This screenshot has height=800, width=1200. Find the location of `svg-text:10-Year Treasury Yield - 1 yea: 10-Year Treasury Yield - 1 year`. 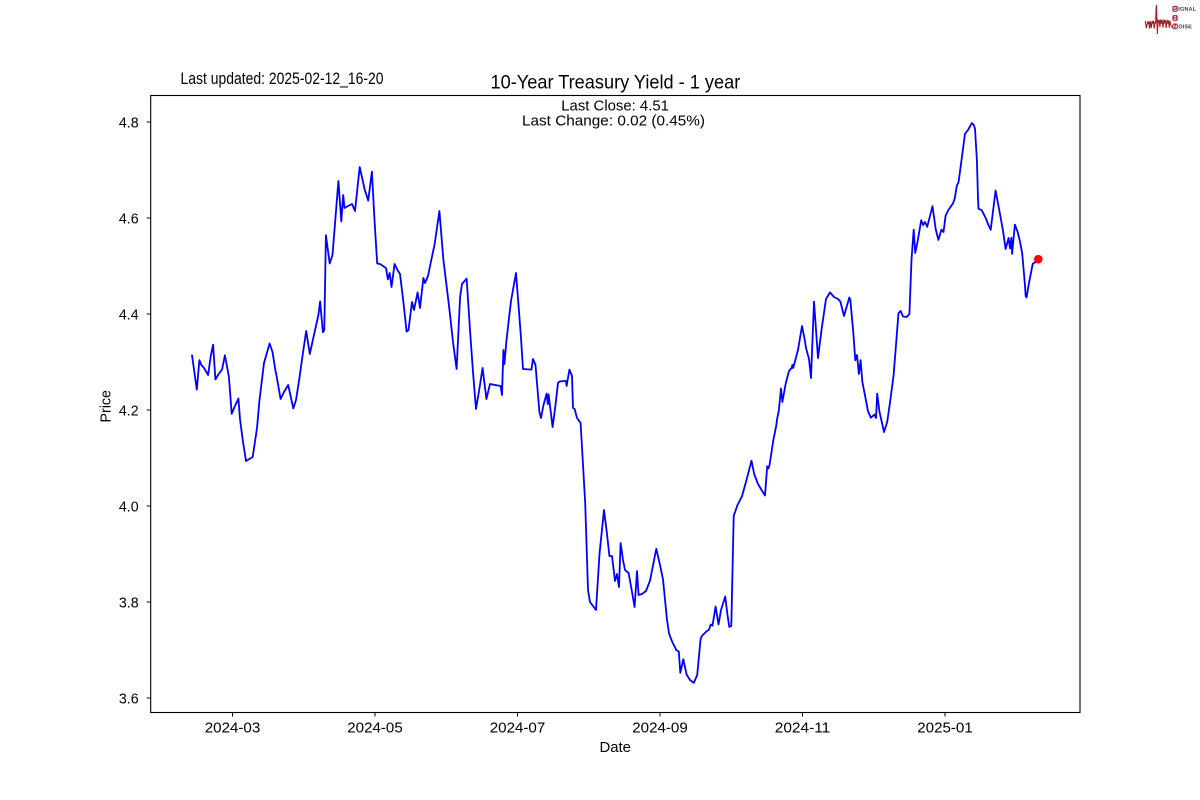

svg-text:10-Year Treasury Yield - 1 yea: 10-Year Treasury Yield - 1 year is located at coordinates (616, 82).